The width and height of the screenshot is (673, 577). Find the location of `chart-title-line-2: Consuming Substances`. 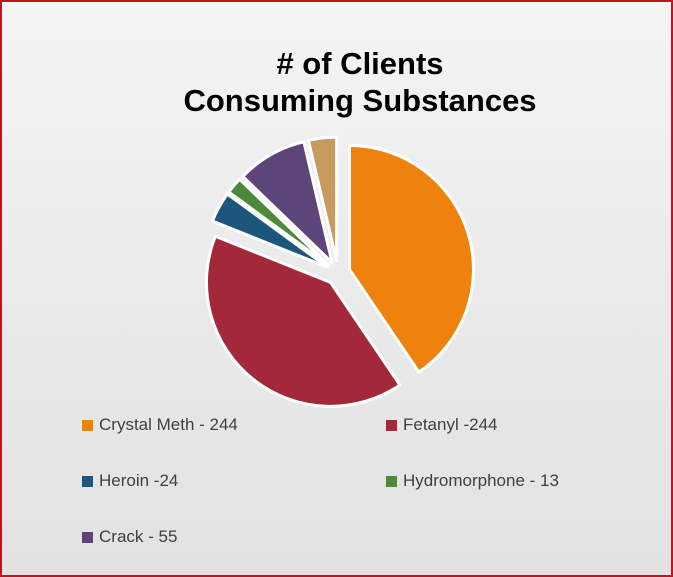

chart-title-line-2: Consuming Substances is located at coordinates (360, 100).